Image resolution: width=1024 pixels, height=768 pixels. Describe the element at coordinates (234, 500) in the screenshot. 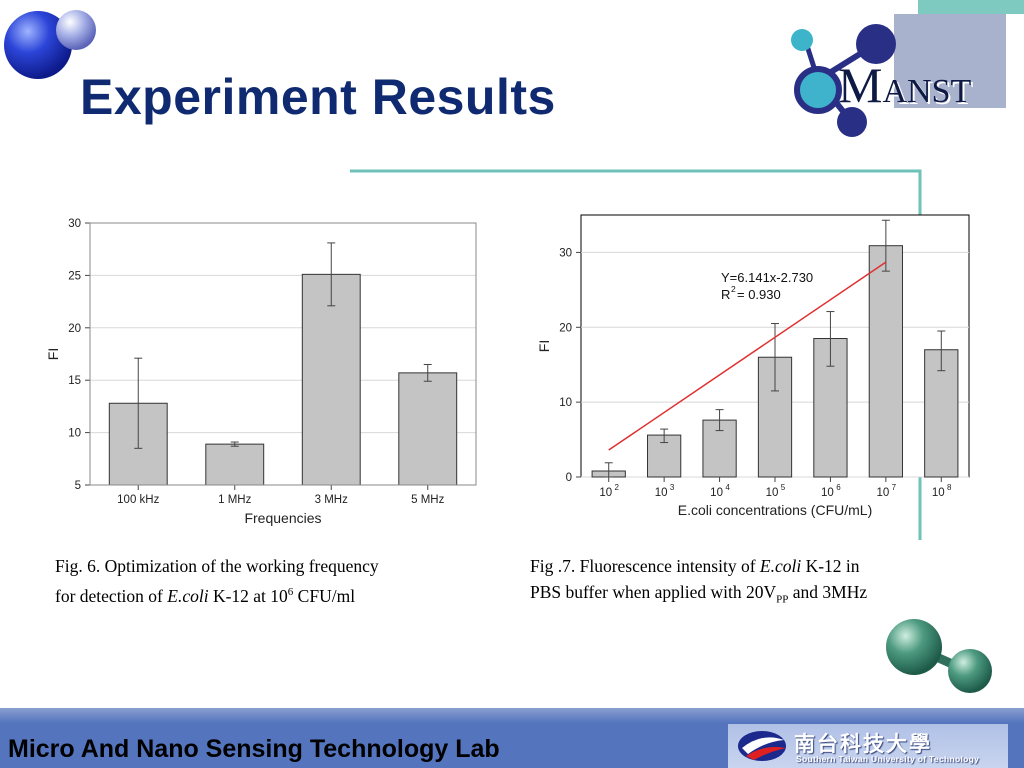

I see `x-tick-label: 1 MHz` at that location.